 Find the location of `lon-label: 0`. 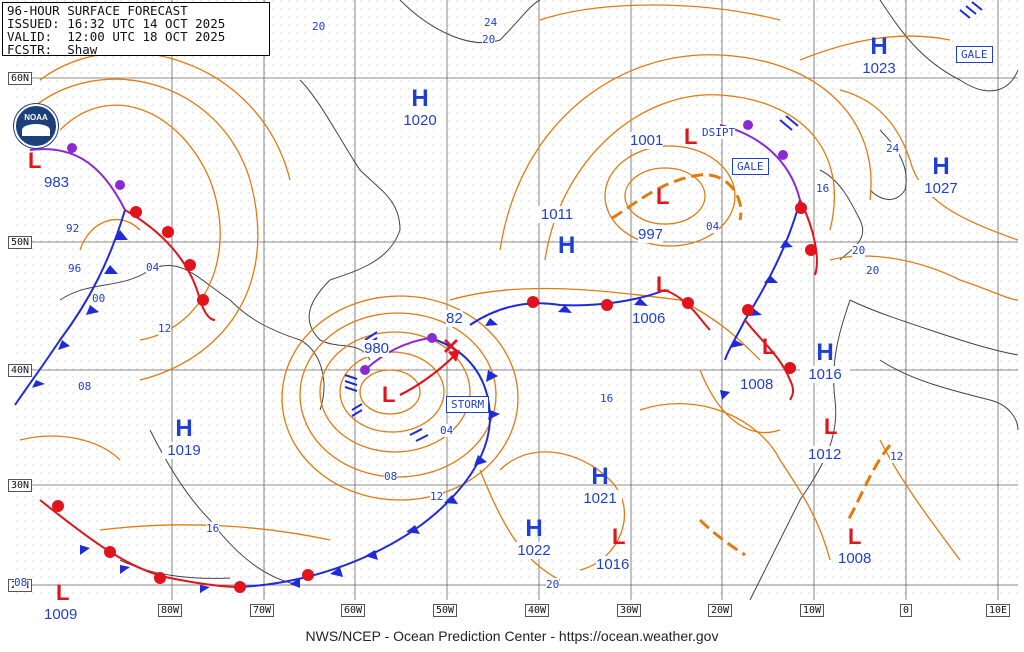

lon-label: 0 is located at coordinates (906, 610).